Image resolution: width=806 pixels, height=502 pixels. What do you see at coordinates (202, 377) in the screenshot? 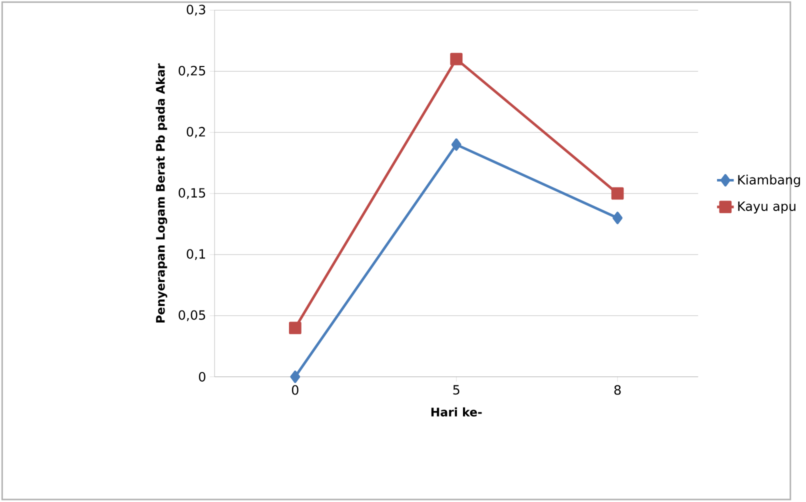
I see `y-tick-label: 0` at bounding box center [202, 377].